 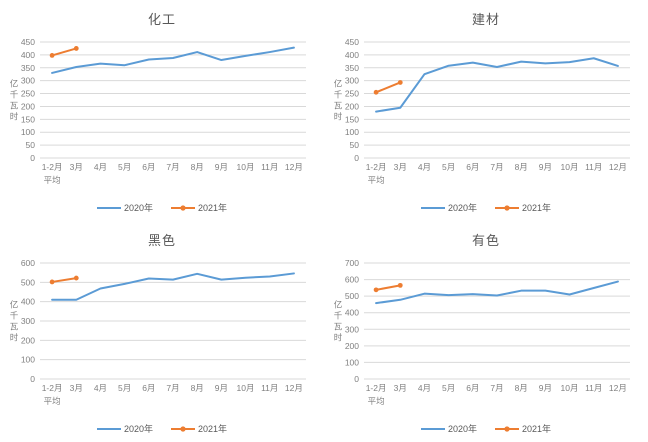 What do you see at coordinates (28, 119) in the screenshot?
I see `y-tick-label: 150` at bounding box center [28, 119].